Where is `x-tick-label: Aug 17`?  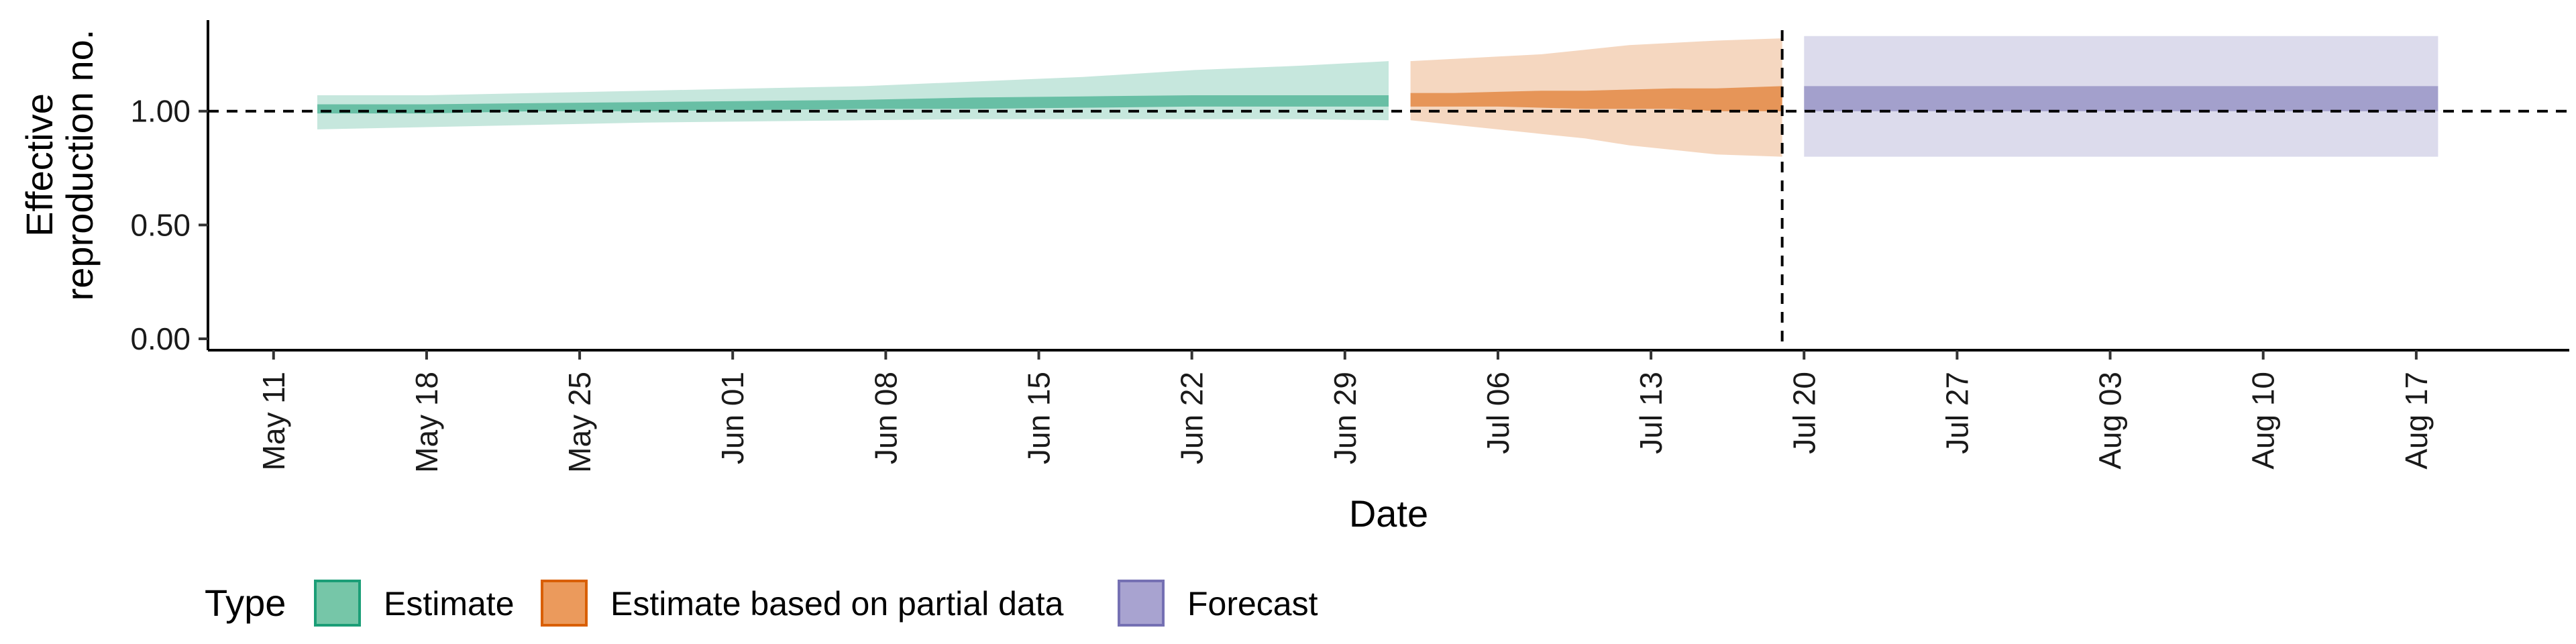
x-tick-label: Aug 17 is located at coordinates (2416, 421).